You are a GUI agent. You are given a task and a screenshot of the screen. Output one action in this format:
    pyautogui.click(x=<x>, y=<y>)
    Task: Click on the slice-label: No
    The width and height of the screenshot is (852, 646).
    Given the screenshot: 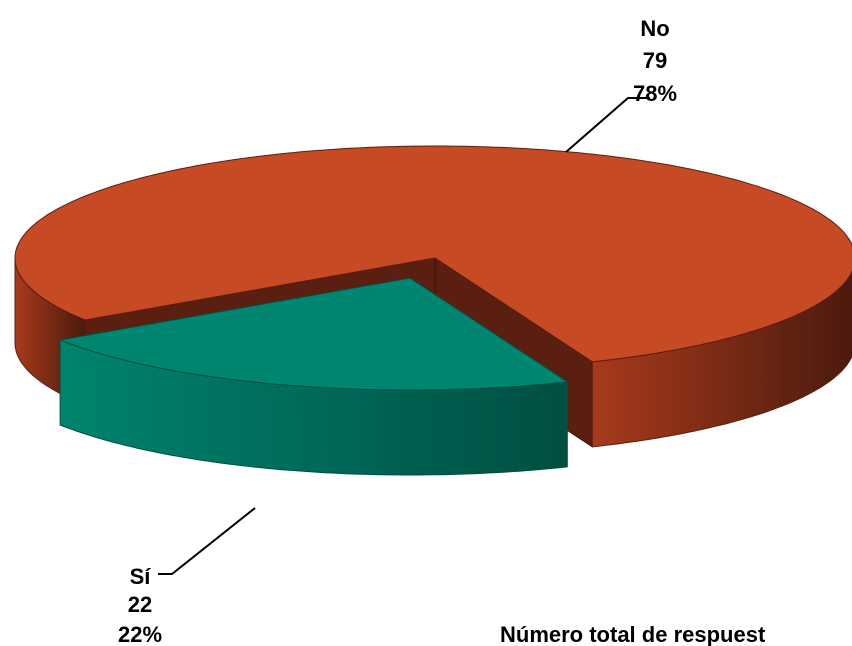 What is the action you would take?
    pyautogui.click(x=654, y=28)
    